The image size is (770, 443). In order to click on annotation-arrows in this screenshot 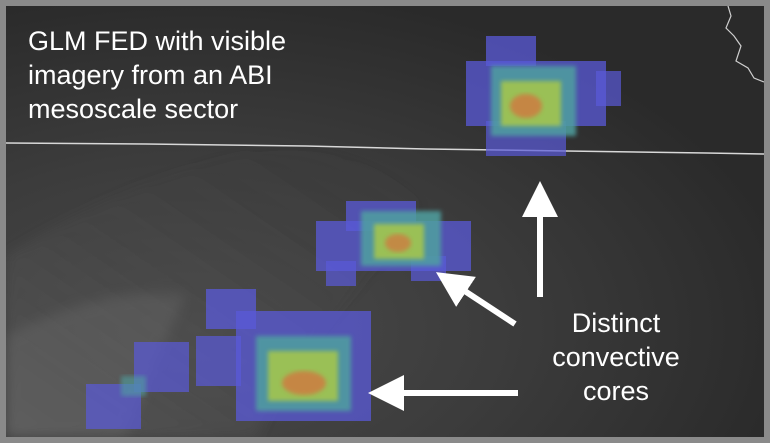, I will do `click(463, 296)`.